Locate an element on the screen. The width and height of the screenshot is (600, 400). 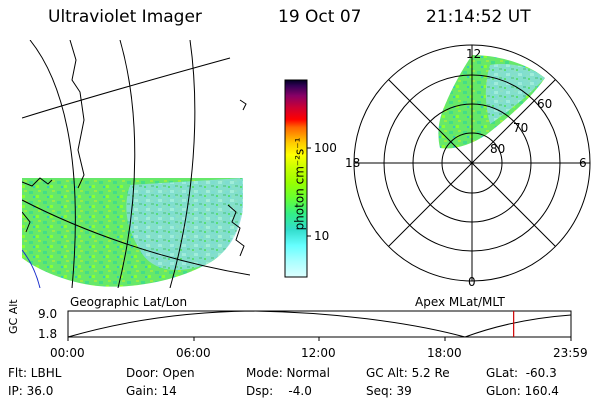
status-ip: IP: 36.0 is located at coordinates (31, 391).